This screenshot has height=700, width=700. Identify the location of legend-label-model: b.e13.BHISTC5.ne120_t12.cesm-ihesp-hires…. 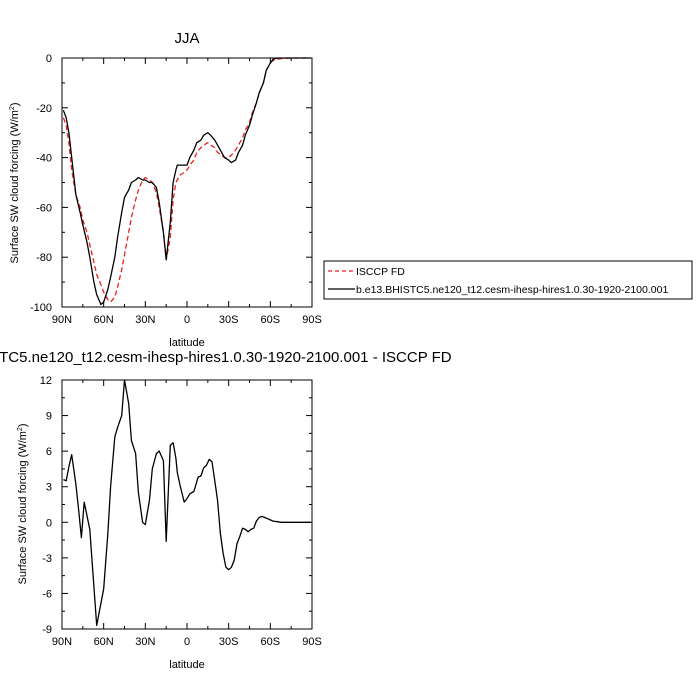
(512, 290).